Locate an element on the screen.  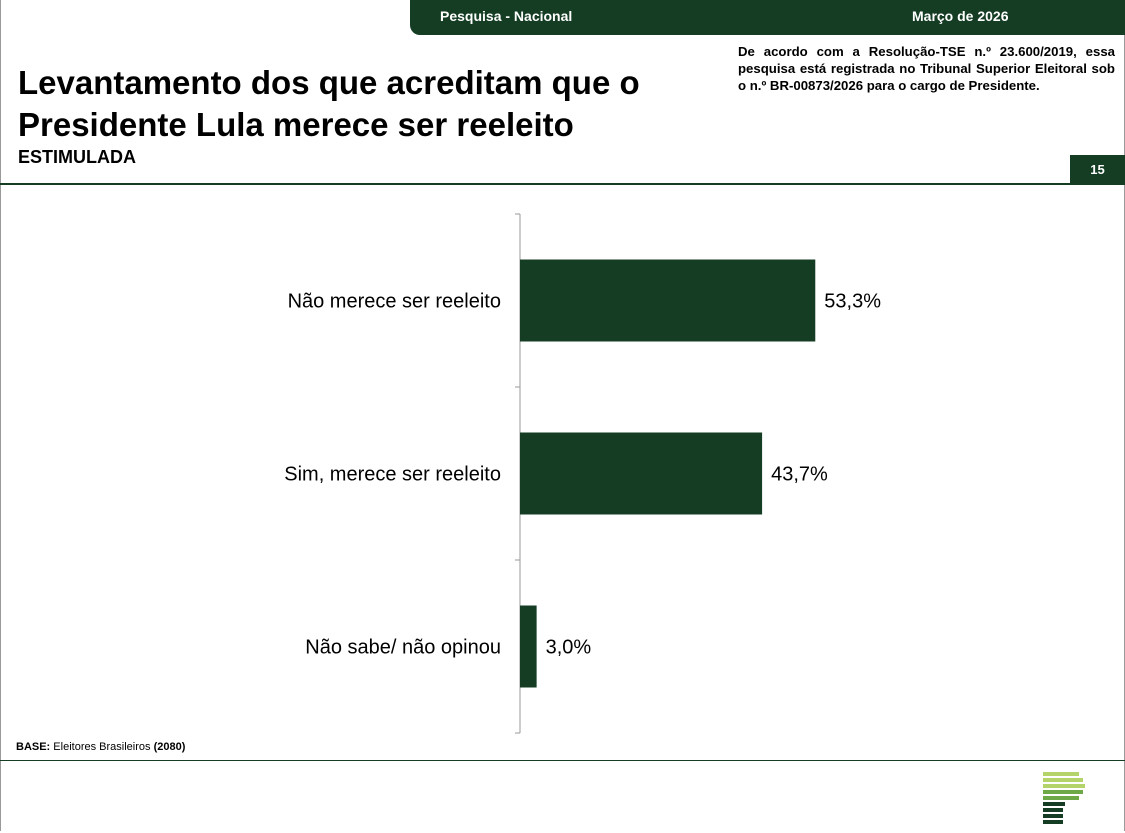
base-count: (2080) is located at coordinates (169, 747).